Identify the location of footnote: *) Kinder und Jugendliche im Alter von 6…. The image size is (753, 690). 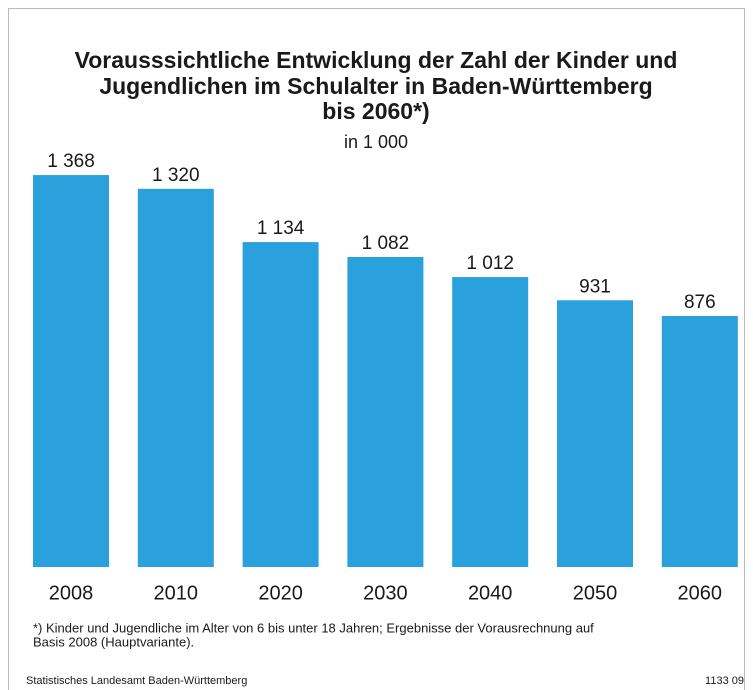
(313, 627).